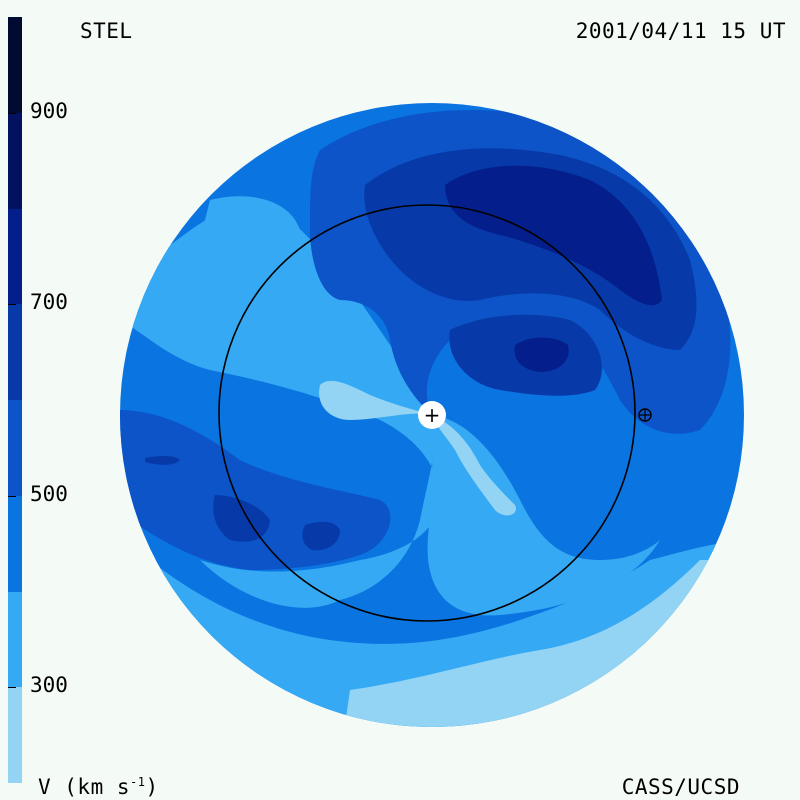 This screenshot has width=800, height=800. I want to click on colorbar-tick-label: 500, so click(49, 493).